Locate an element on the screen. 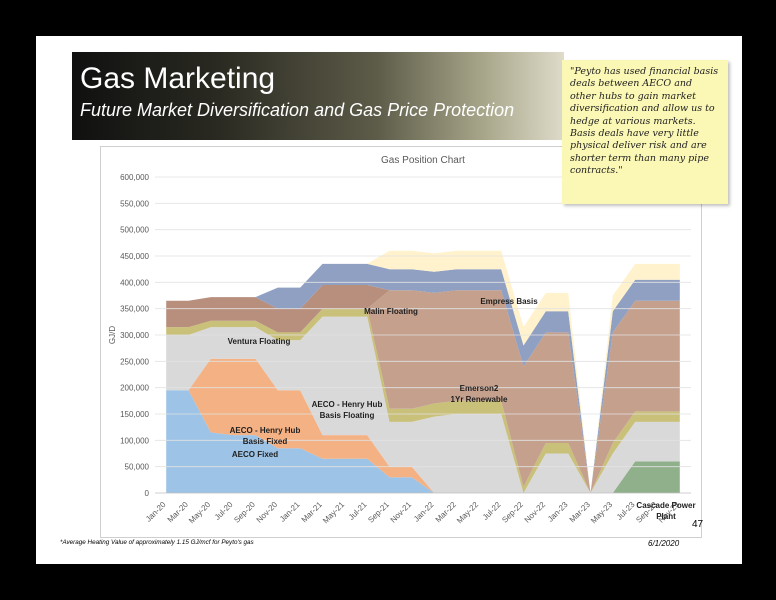 The height and width of the screenshot is (600, 776). y-tick-label: 150,000 is located at coordinates (134, 414).